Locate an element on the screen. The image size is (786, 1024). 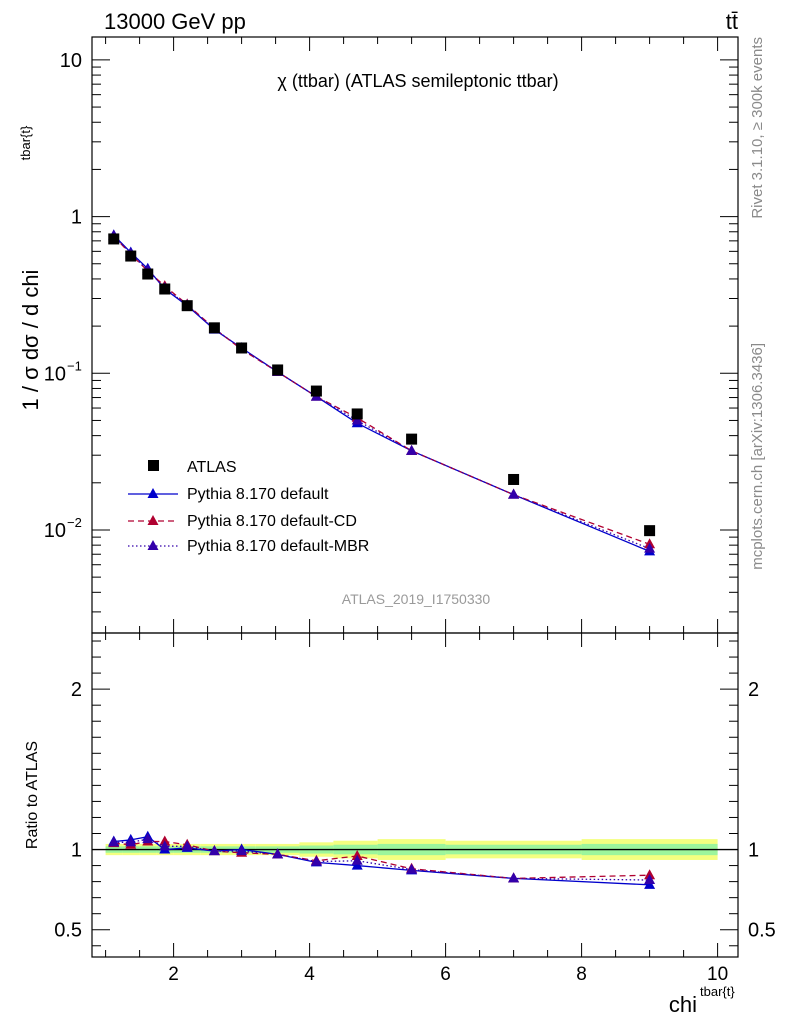
ratio-tick-label-right: 2 is located at coordinates (753, 690).